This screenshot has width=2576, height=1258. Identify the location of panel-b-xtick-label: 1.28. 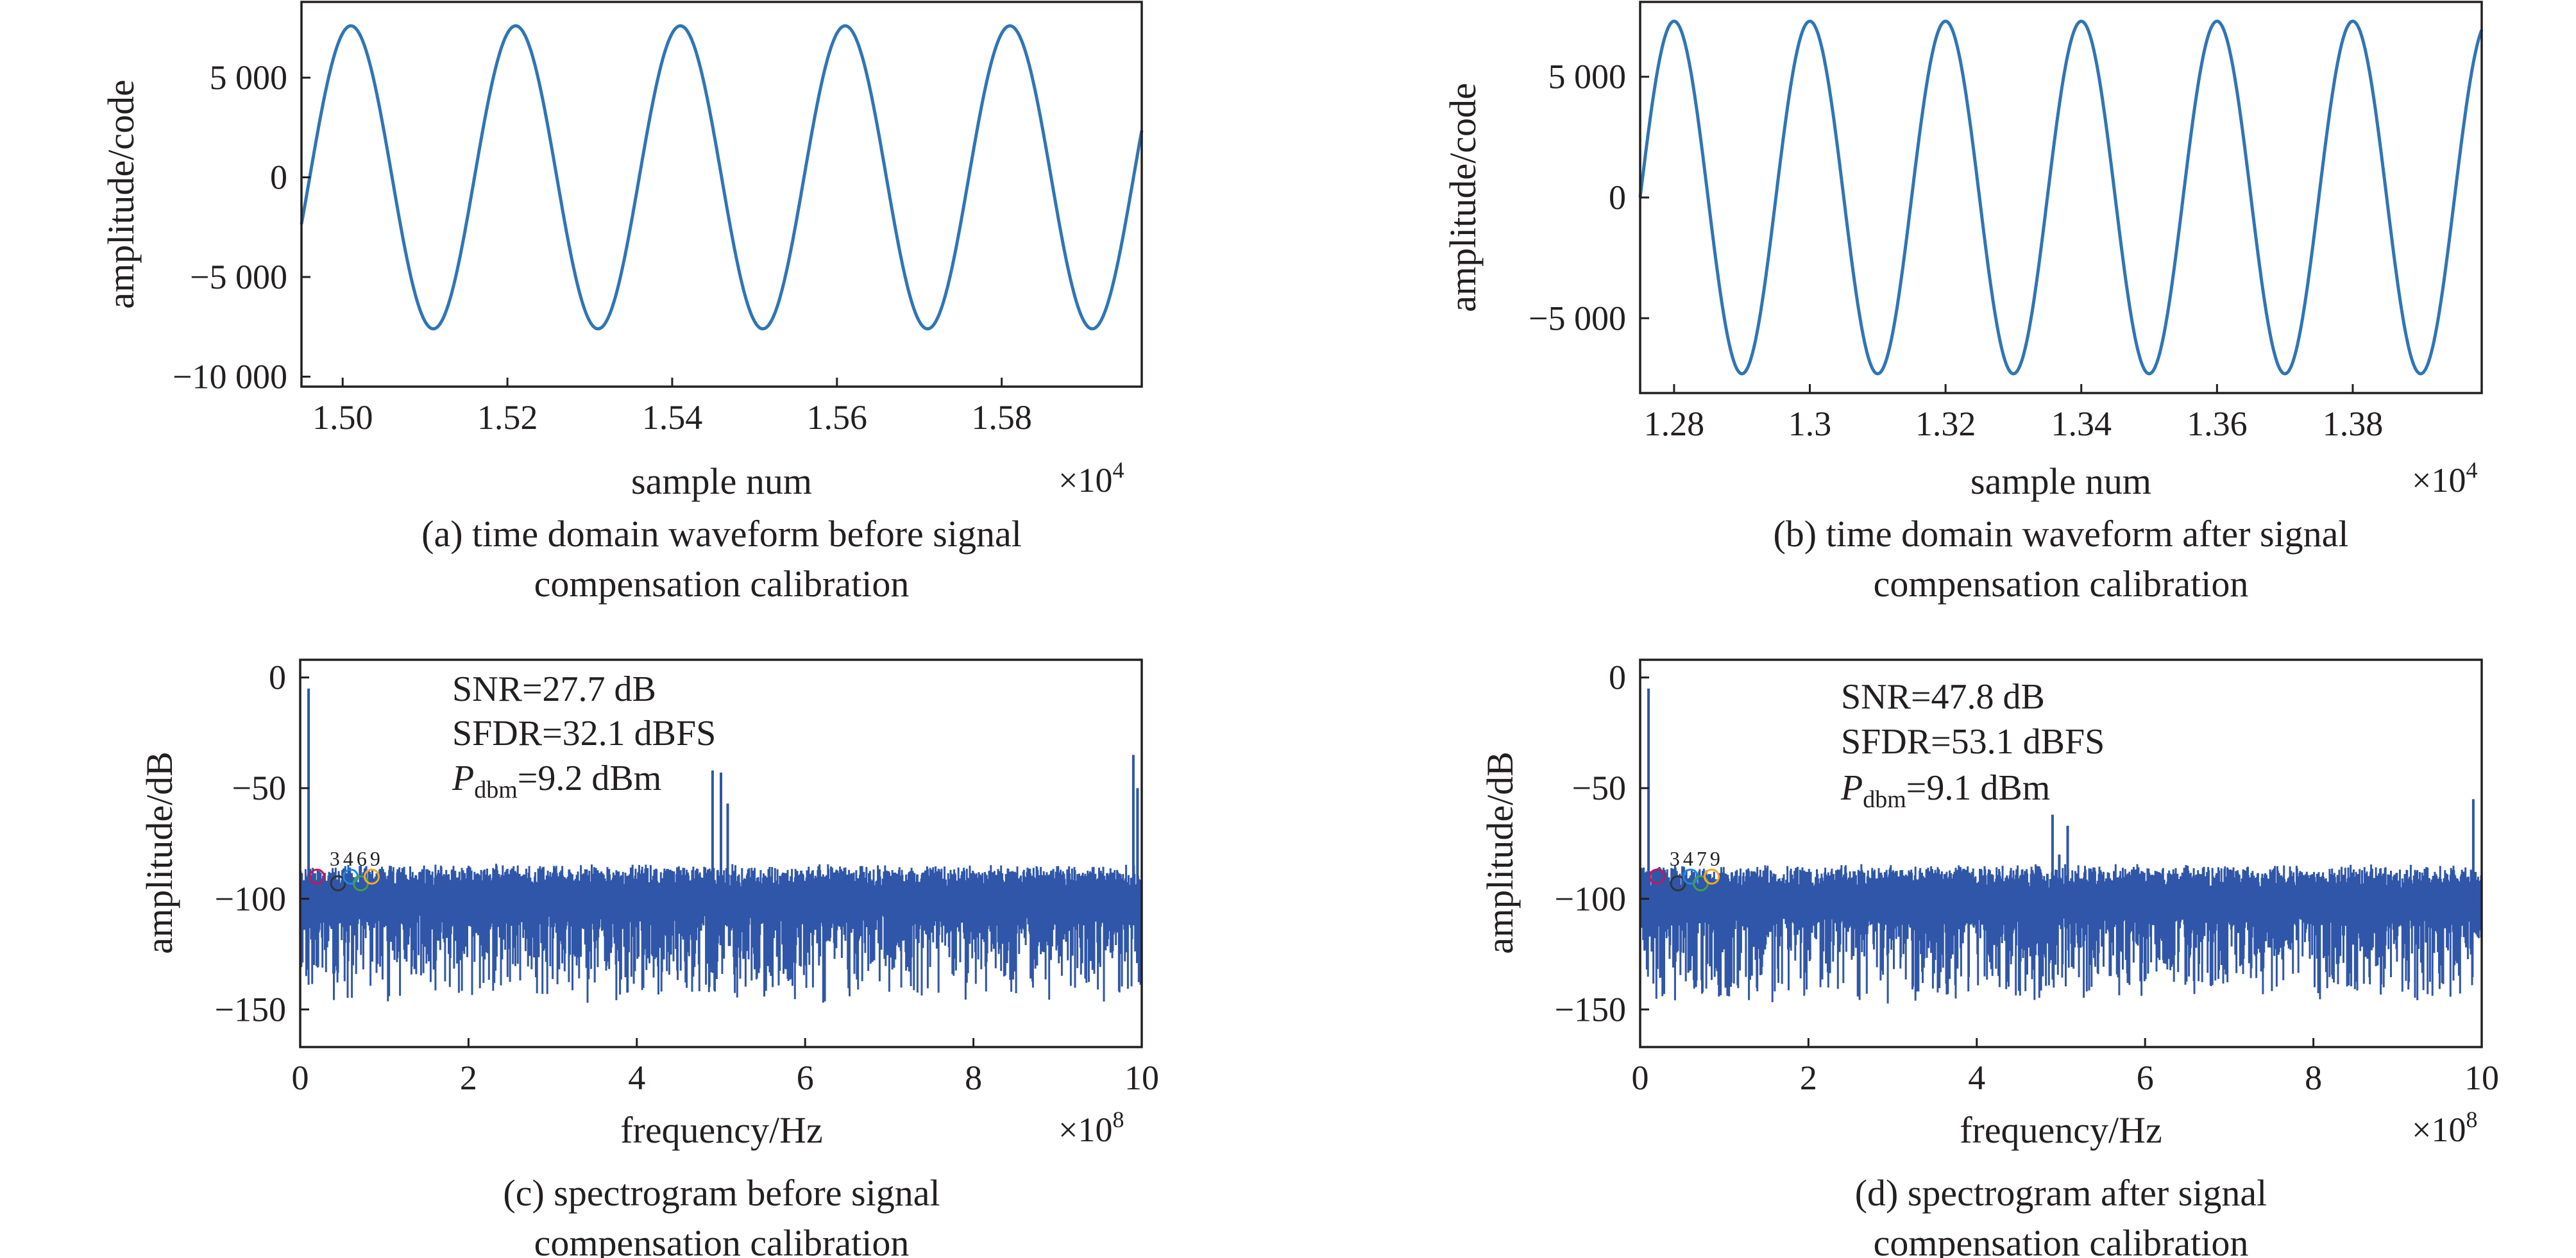
(1674, 424).